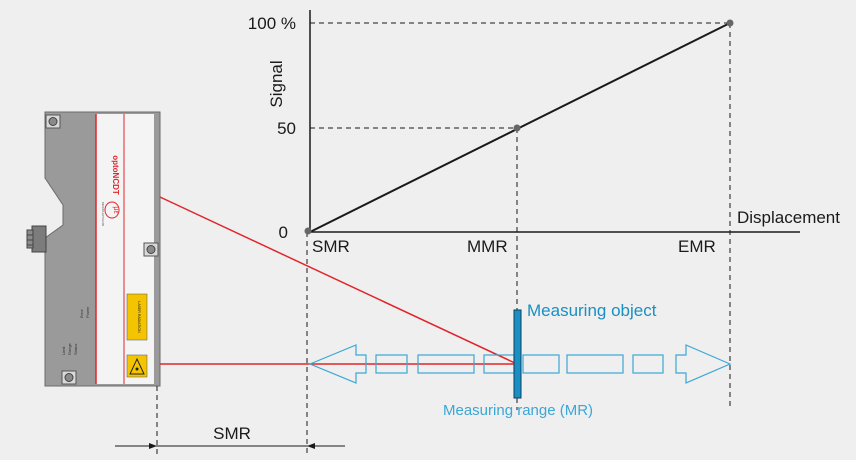  I want to click on x-tick-mmr: MMR, so click(487, 246).